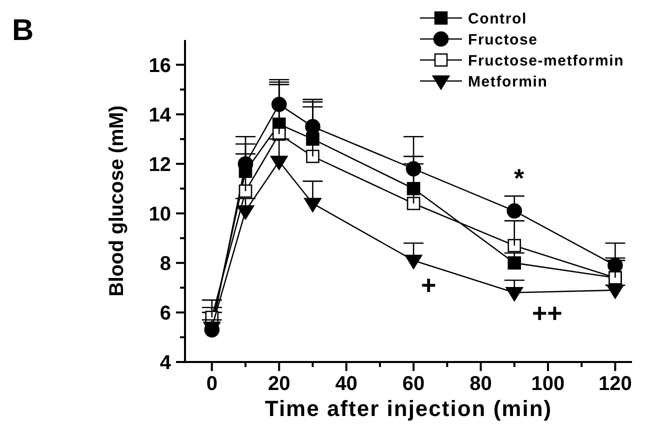 The image size is (650, 426). Describe the element at coordinates (165, 263) in the screenshot. I see `y-tick-label: 8` at that location.